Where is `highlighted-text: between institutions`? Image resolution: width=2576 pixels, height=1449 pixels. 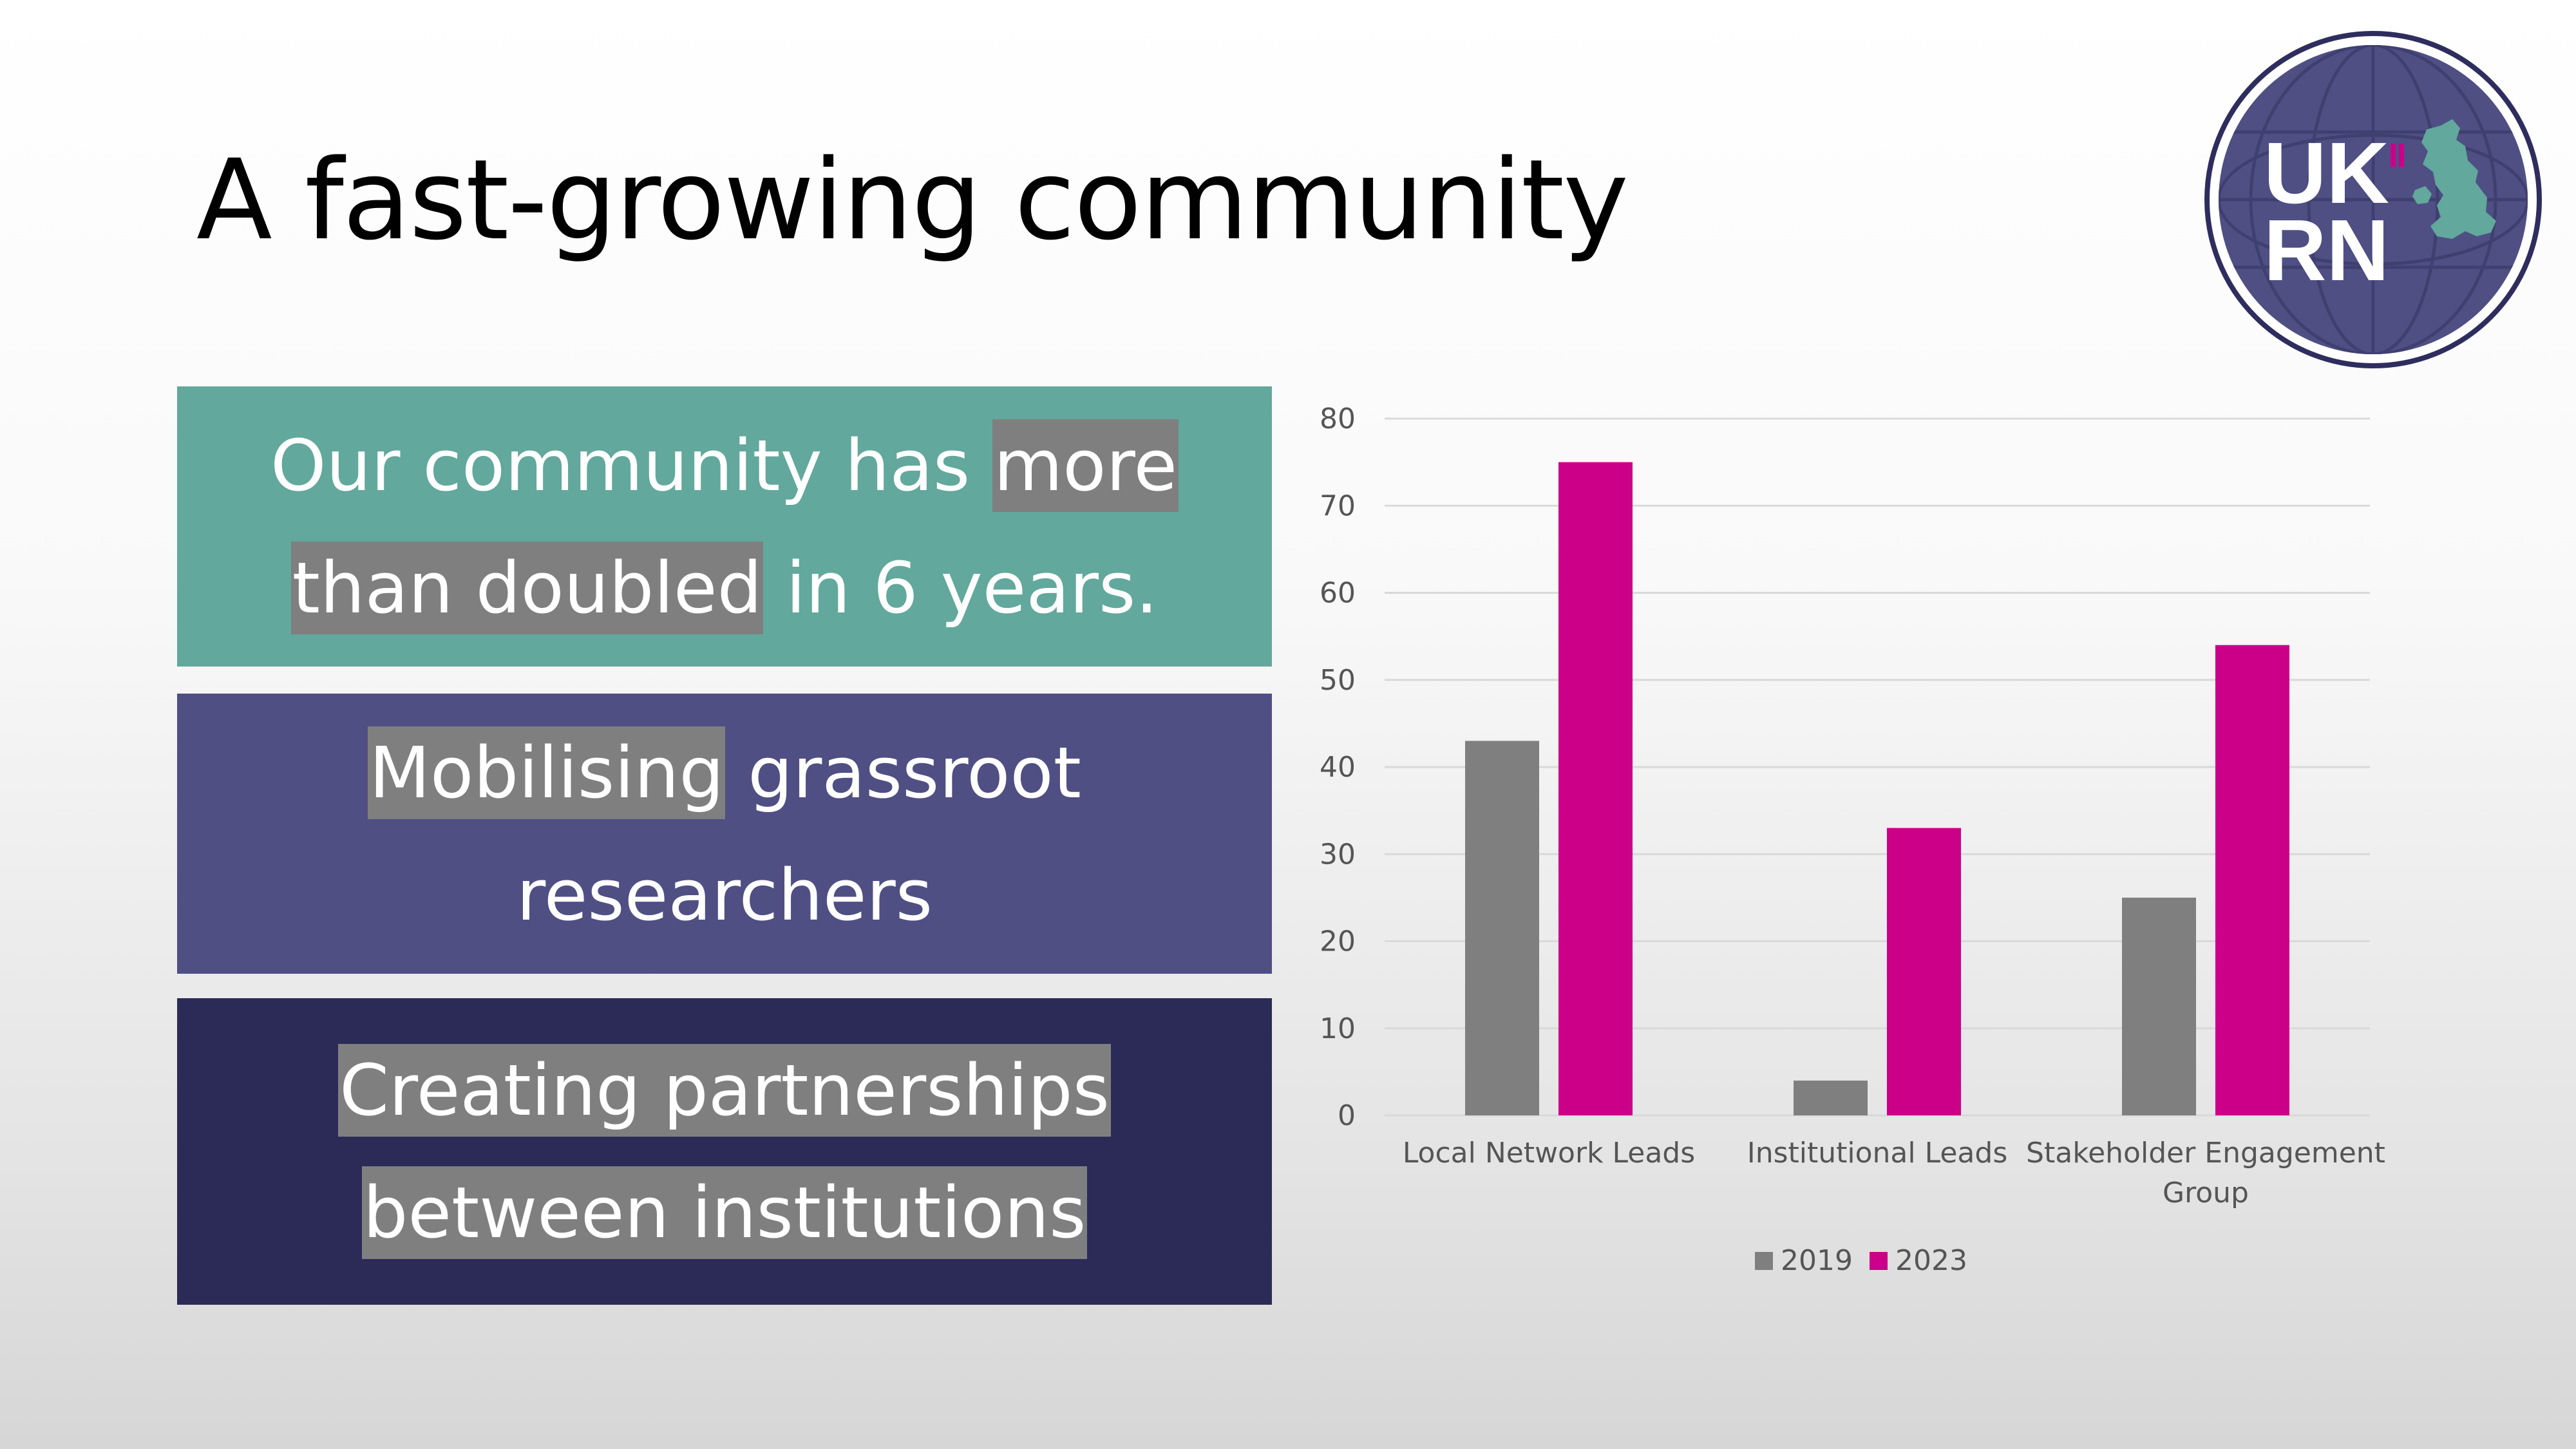
highlighted-text: between institutions is located at coordinates (724, 1212).